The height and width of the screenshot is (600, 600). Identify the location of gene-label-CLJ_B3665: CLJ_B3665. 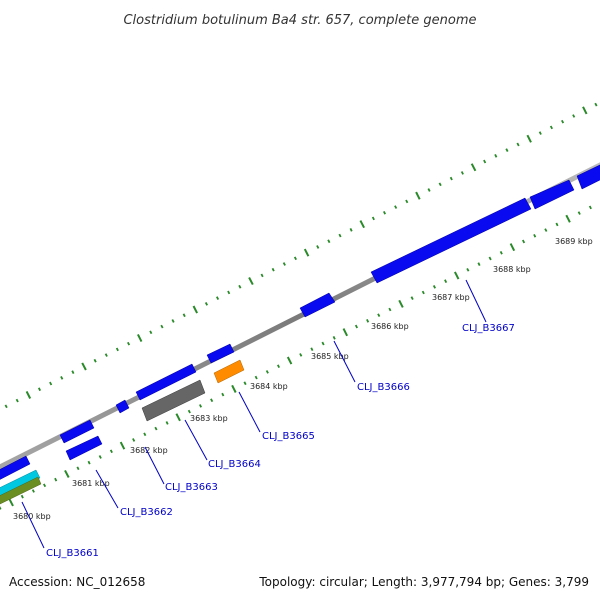
(288, 436).